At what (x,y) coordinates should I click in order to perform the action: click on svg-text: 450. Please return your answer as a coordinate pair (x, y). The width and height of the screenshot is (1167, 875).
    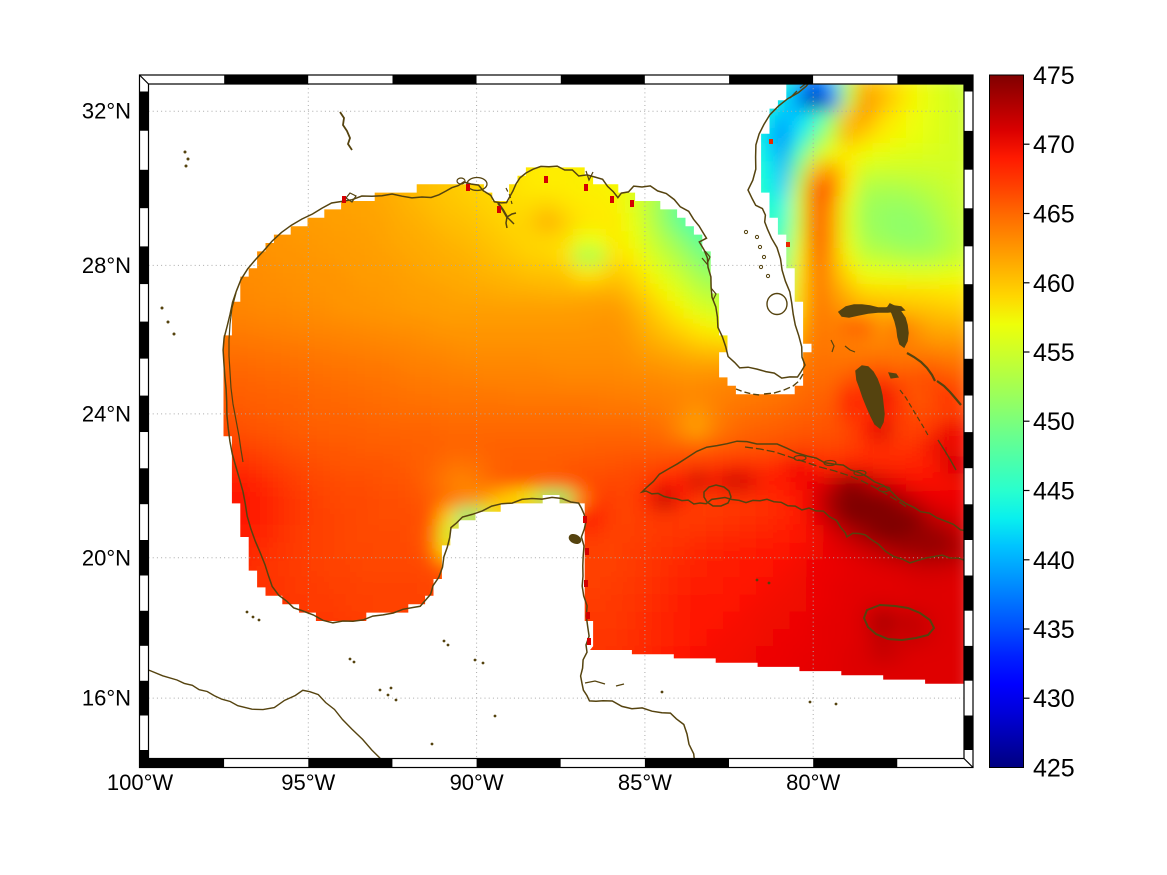
    Looking at the image, I should click on (1054, 422).